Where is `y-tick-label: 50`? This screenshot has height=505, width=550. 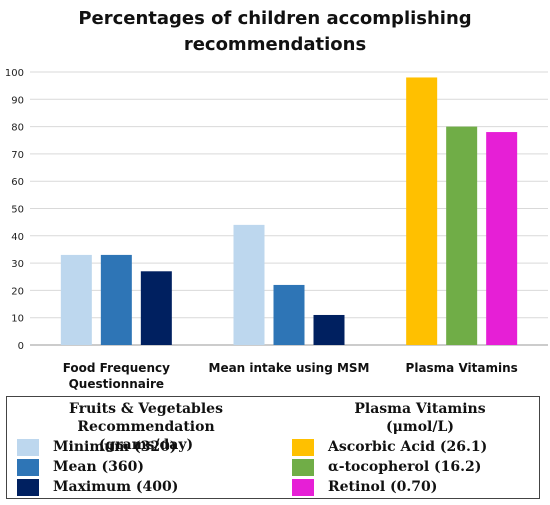 y-tick-label: 50 is located at coordinates (17, 210).